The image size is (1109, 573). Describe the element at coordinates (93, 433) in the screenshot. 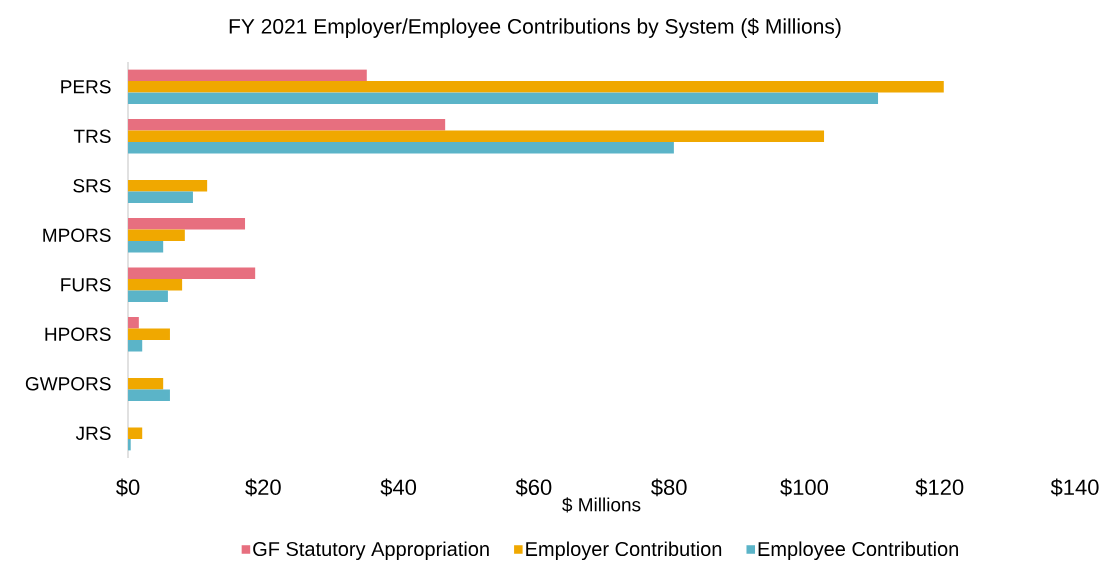

I see `y-tick-label: JRS` at that location.